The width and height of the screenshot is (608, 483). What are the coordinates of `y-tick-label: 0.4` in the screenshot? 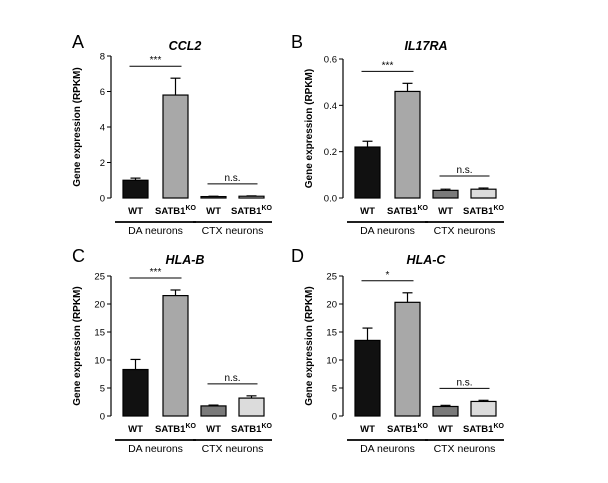 It's located at (330, 106).